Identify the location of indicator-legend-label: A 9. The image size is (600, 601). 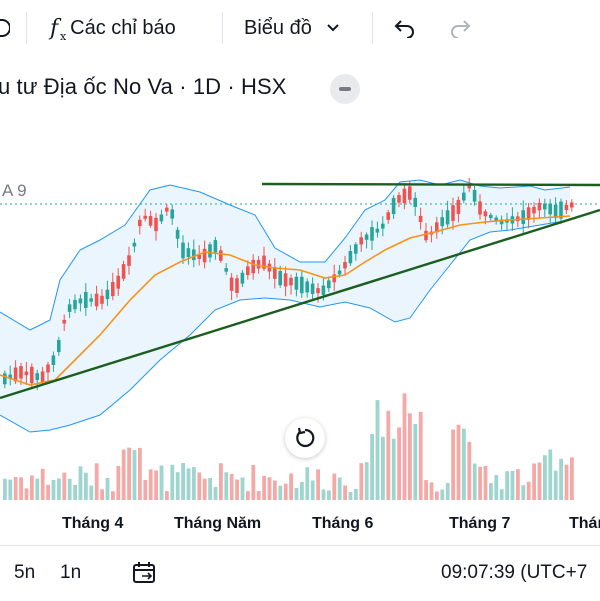
(14, 190).